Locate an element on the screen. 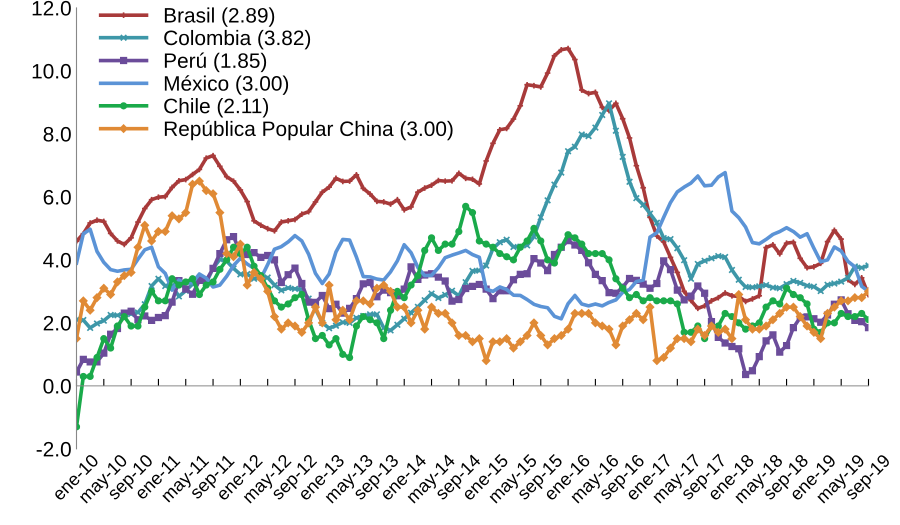  legend-label: Perú (1.85) is located at coordinates (215, 62).